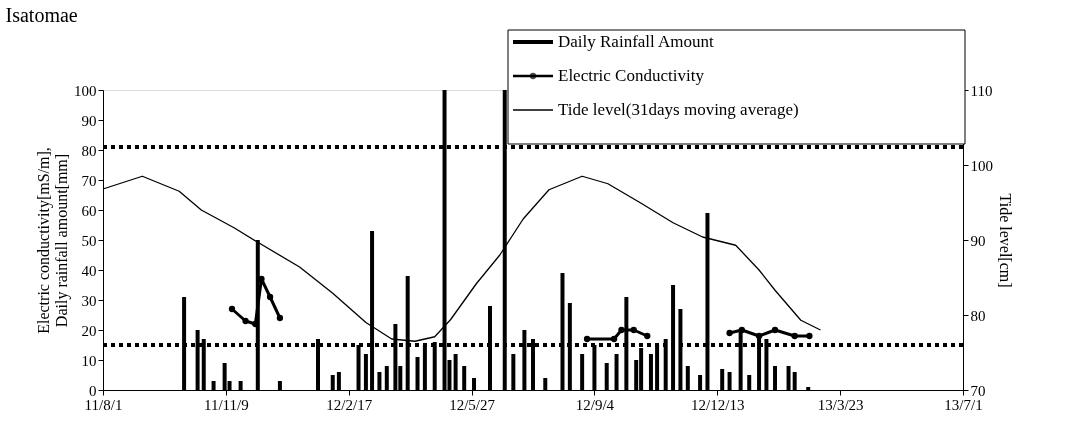 The image size is (1084, 441). What do you see at coordinates (89, 300) in the screenshot?
I see `y-tick-label: 30` at bounding box center [89, 300].